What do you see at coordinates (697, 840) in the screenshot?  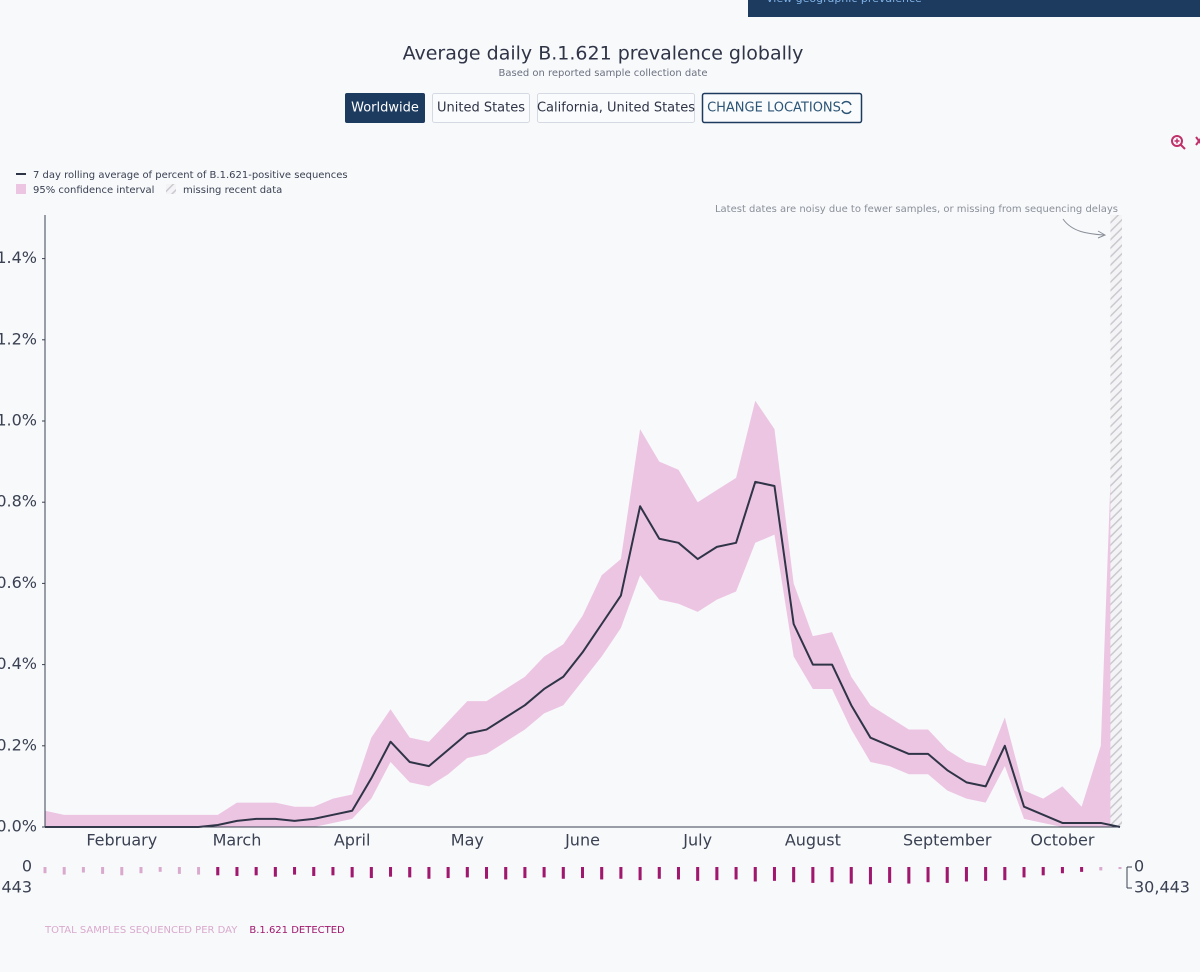 I see `x-tick-label: July` at bounding box center [697, 840].